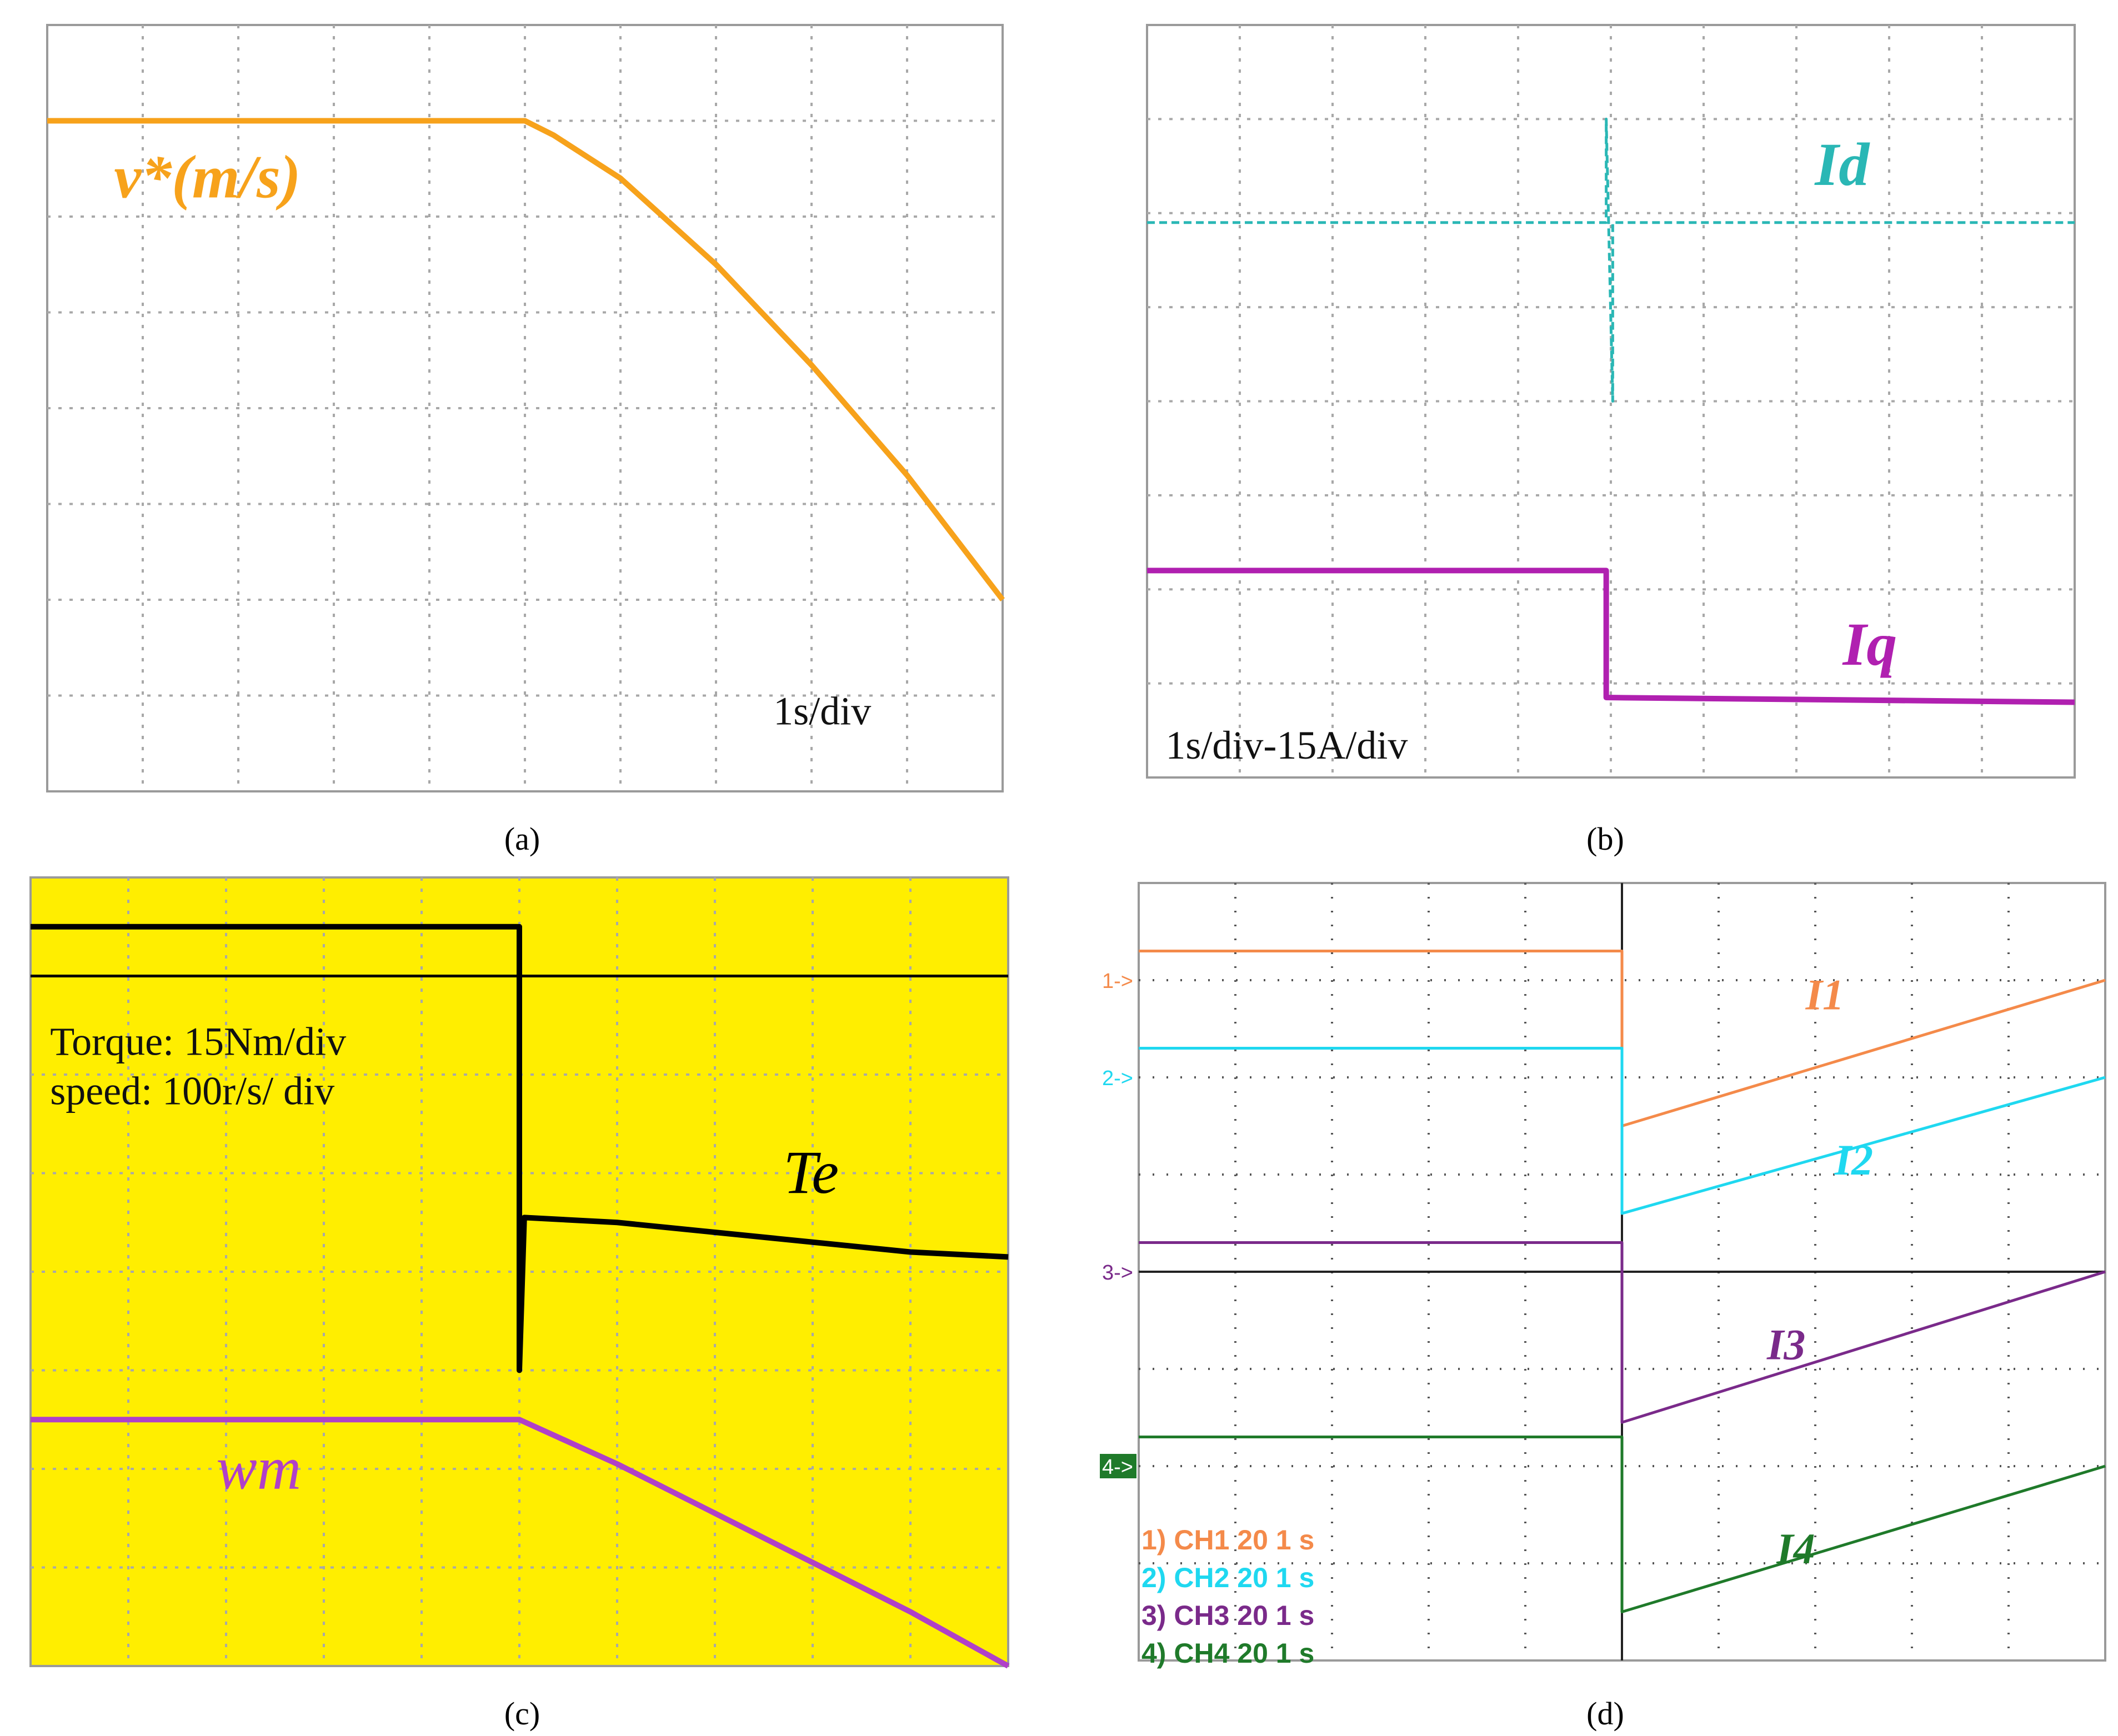  I want to click on panel-b-label: (b), so click(1605, 839).